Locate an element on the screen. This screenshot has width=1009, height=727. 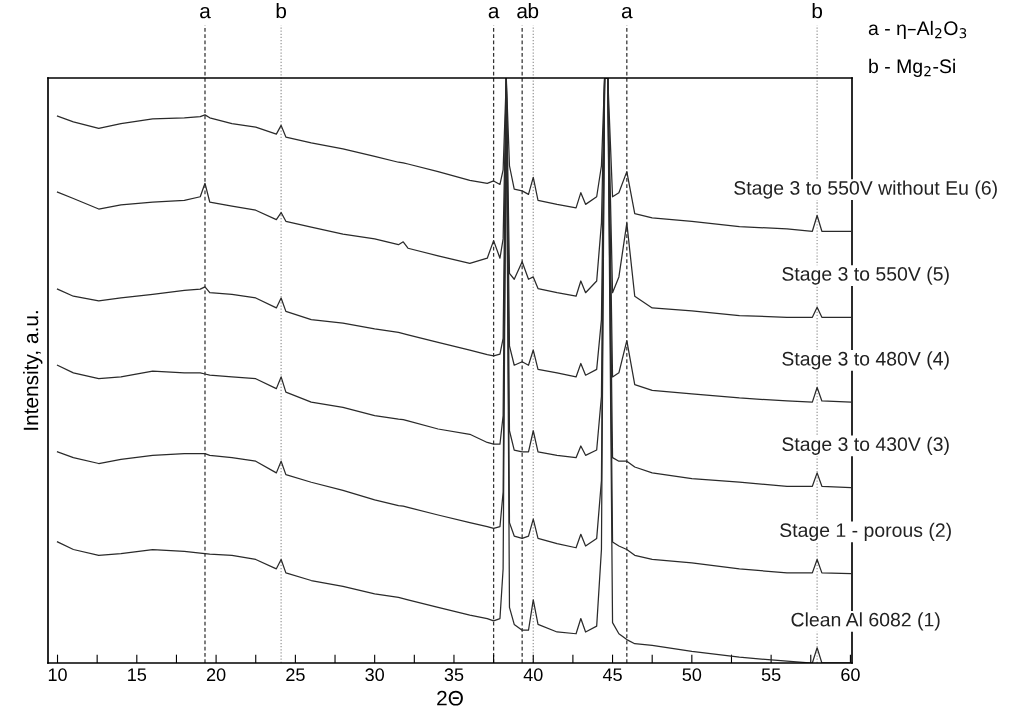
x-tick-label: 15 is located at coordinates (137, 675).